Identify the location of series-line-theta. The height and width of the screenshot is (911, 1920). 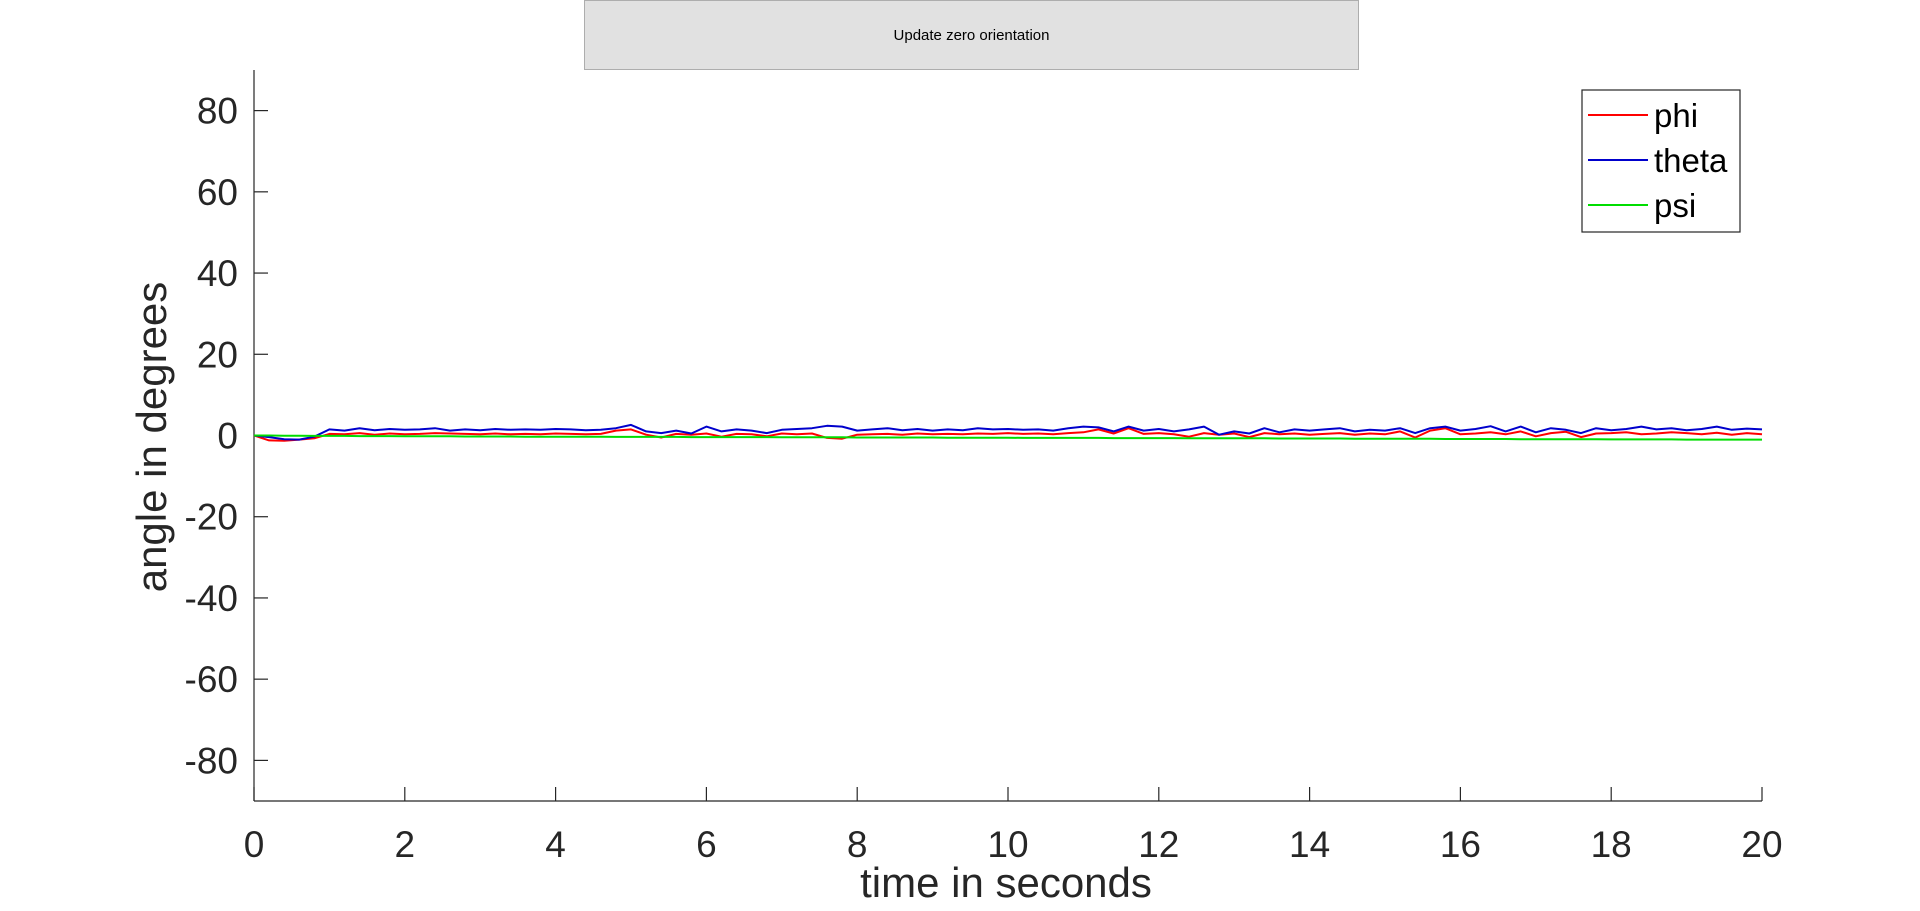
(1008, 432).